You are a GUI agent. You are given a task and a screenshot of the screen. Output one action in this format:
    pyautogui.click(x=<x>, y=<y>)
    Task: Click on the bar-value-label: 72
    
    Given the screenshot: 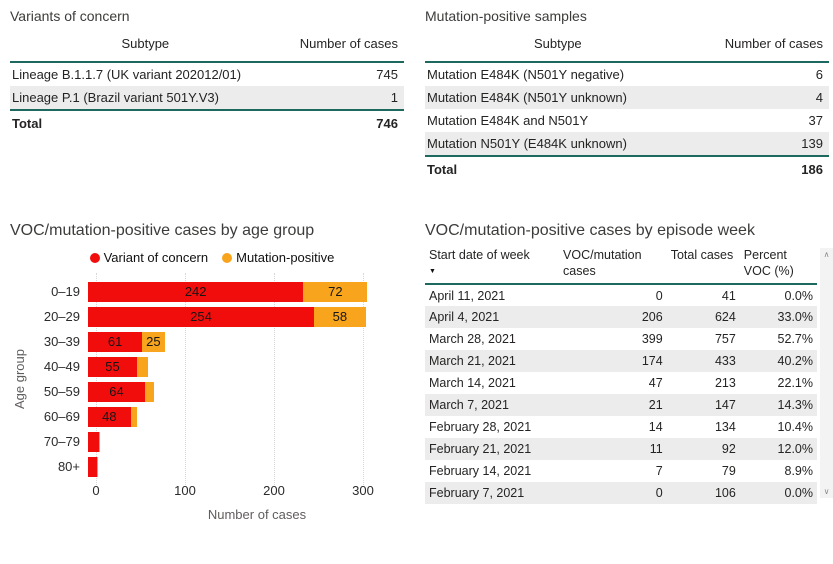 What is the action you would take?
    pyautogui.click(x=335, y=291)
    